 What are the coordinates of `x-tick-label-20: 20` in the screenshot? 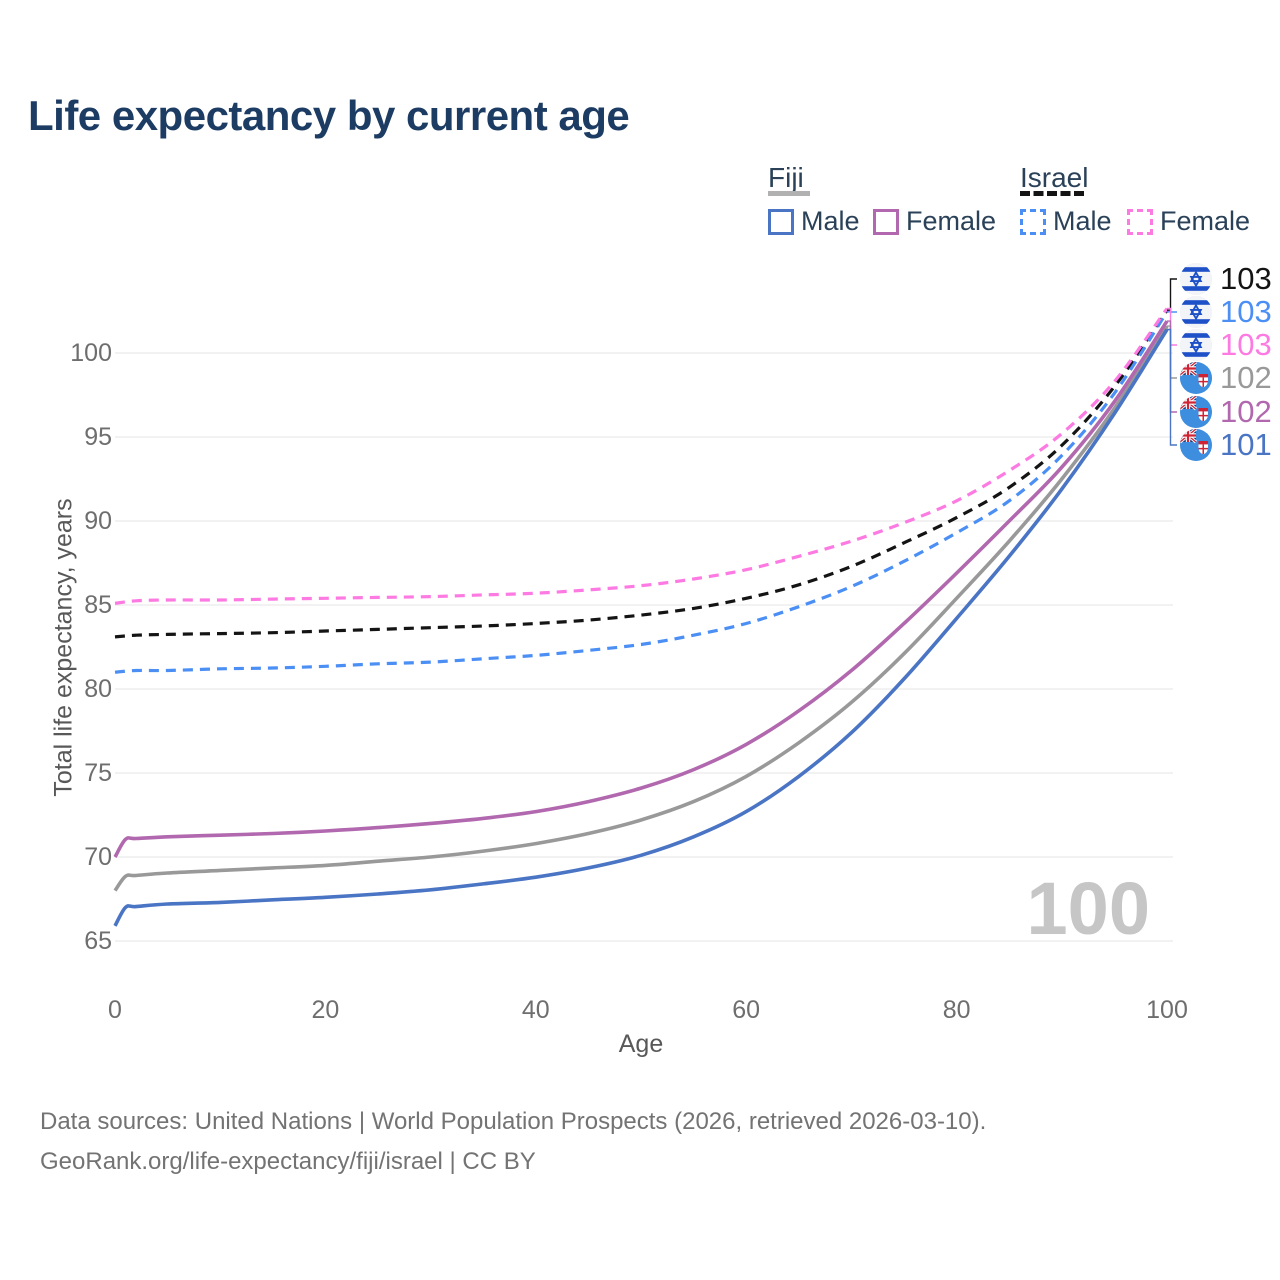 It's located at (325, 1010).